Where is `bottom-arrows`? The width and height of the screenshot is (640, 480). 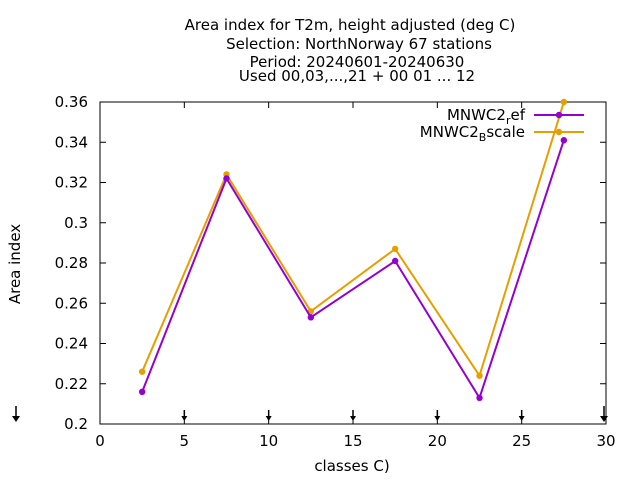 bottom-arrows is located at coordinates (310, 414).